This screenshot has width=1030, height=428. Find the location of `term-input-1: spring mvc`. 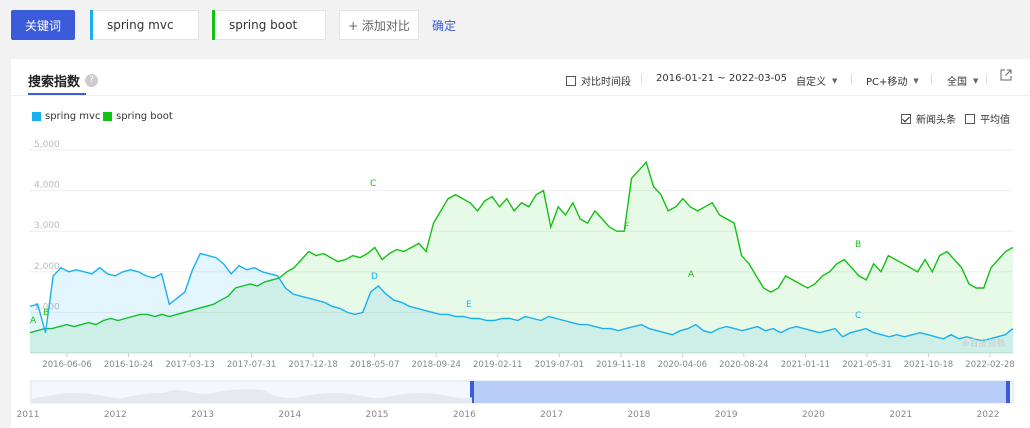

term-input-1: spring mvc is located at coordinates (144, 25).